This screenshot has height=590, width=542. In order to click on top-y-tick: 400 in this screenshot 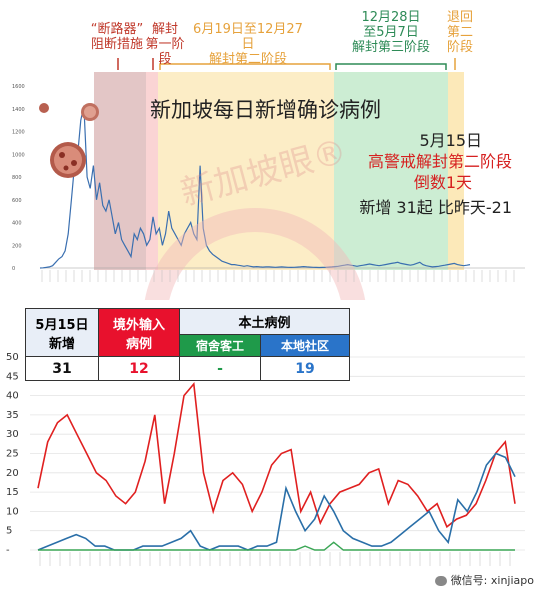, I will do `click(17, 224)`.